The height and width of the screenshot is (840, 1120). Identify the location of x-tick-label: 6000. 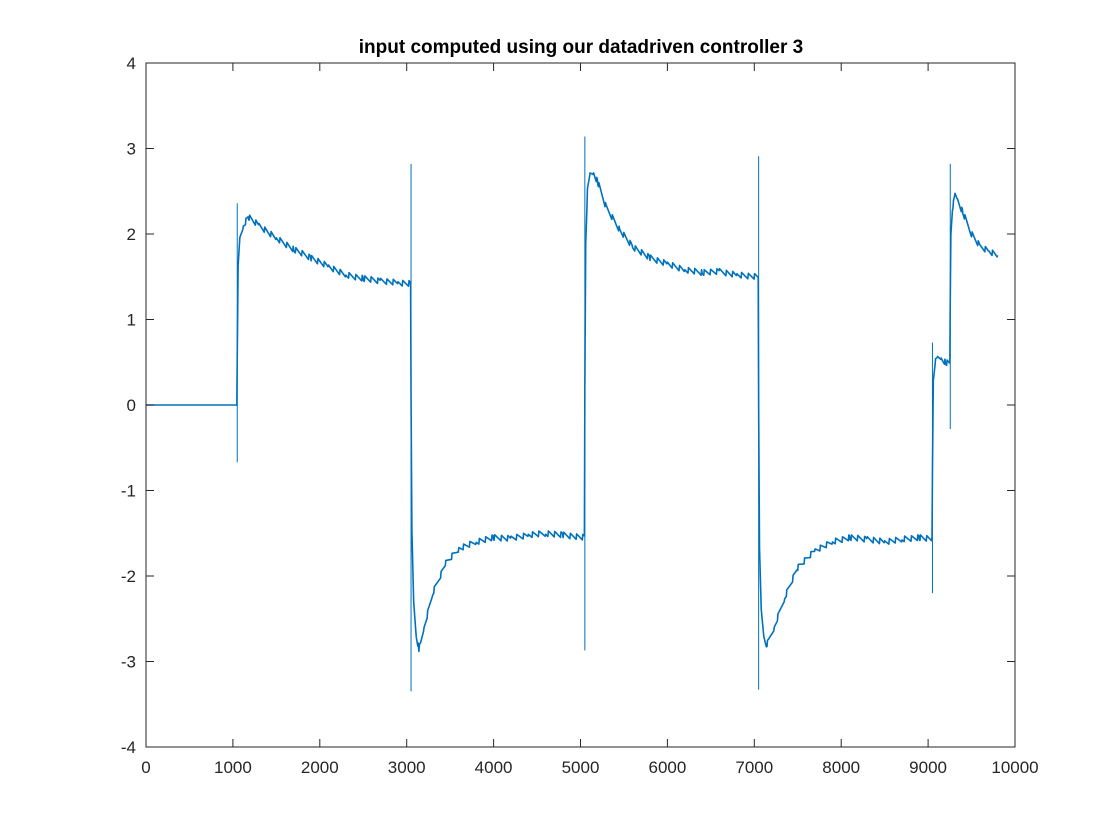
(667, 767).